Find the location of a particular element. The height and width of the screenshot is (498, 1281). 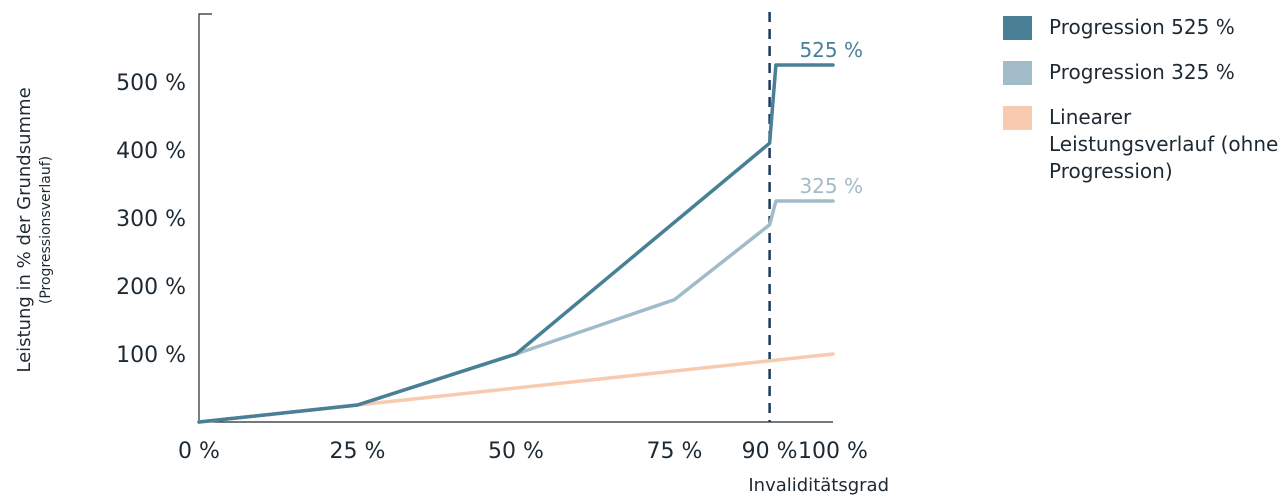

legend-label: Progression 325 % is located at coordinates (1142, 72).